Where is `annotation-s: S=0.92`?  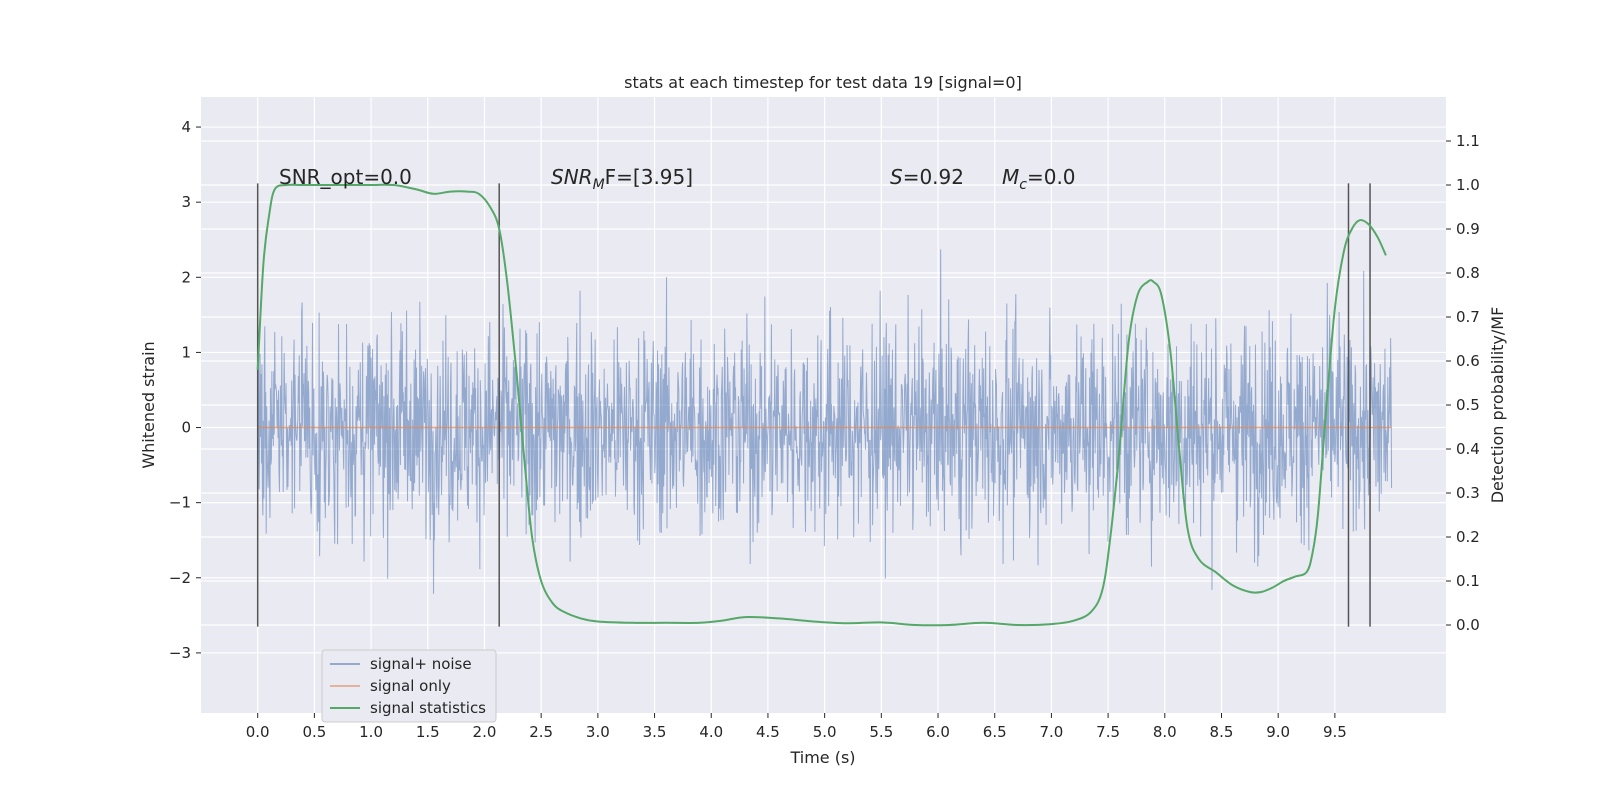 annotation-s: S=0.92 is located at coordinates (927, 177).